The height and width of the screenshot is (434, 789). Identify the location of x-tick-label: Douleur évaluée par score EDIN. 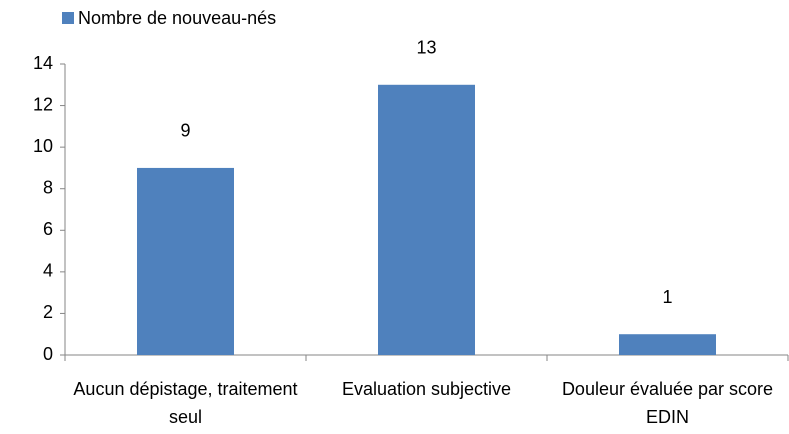
(667, 403).